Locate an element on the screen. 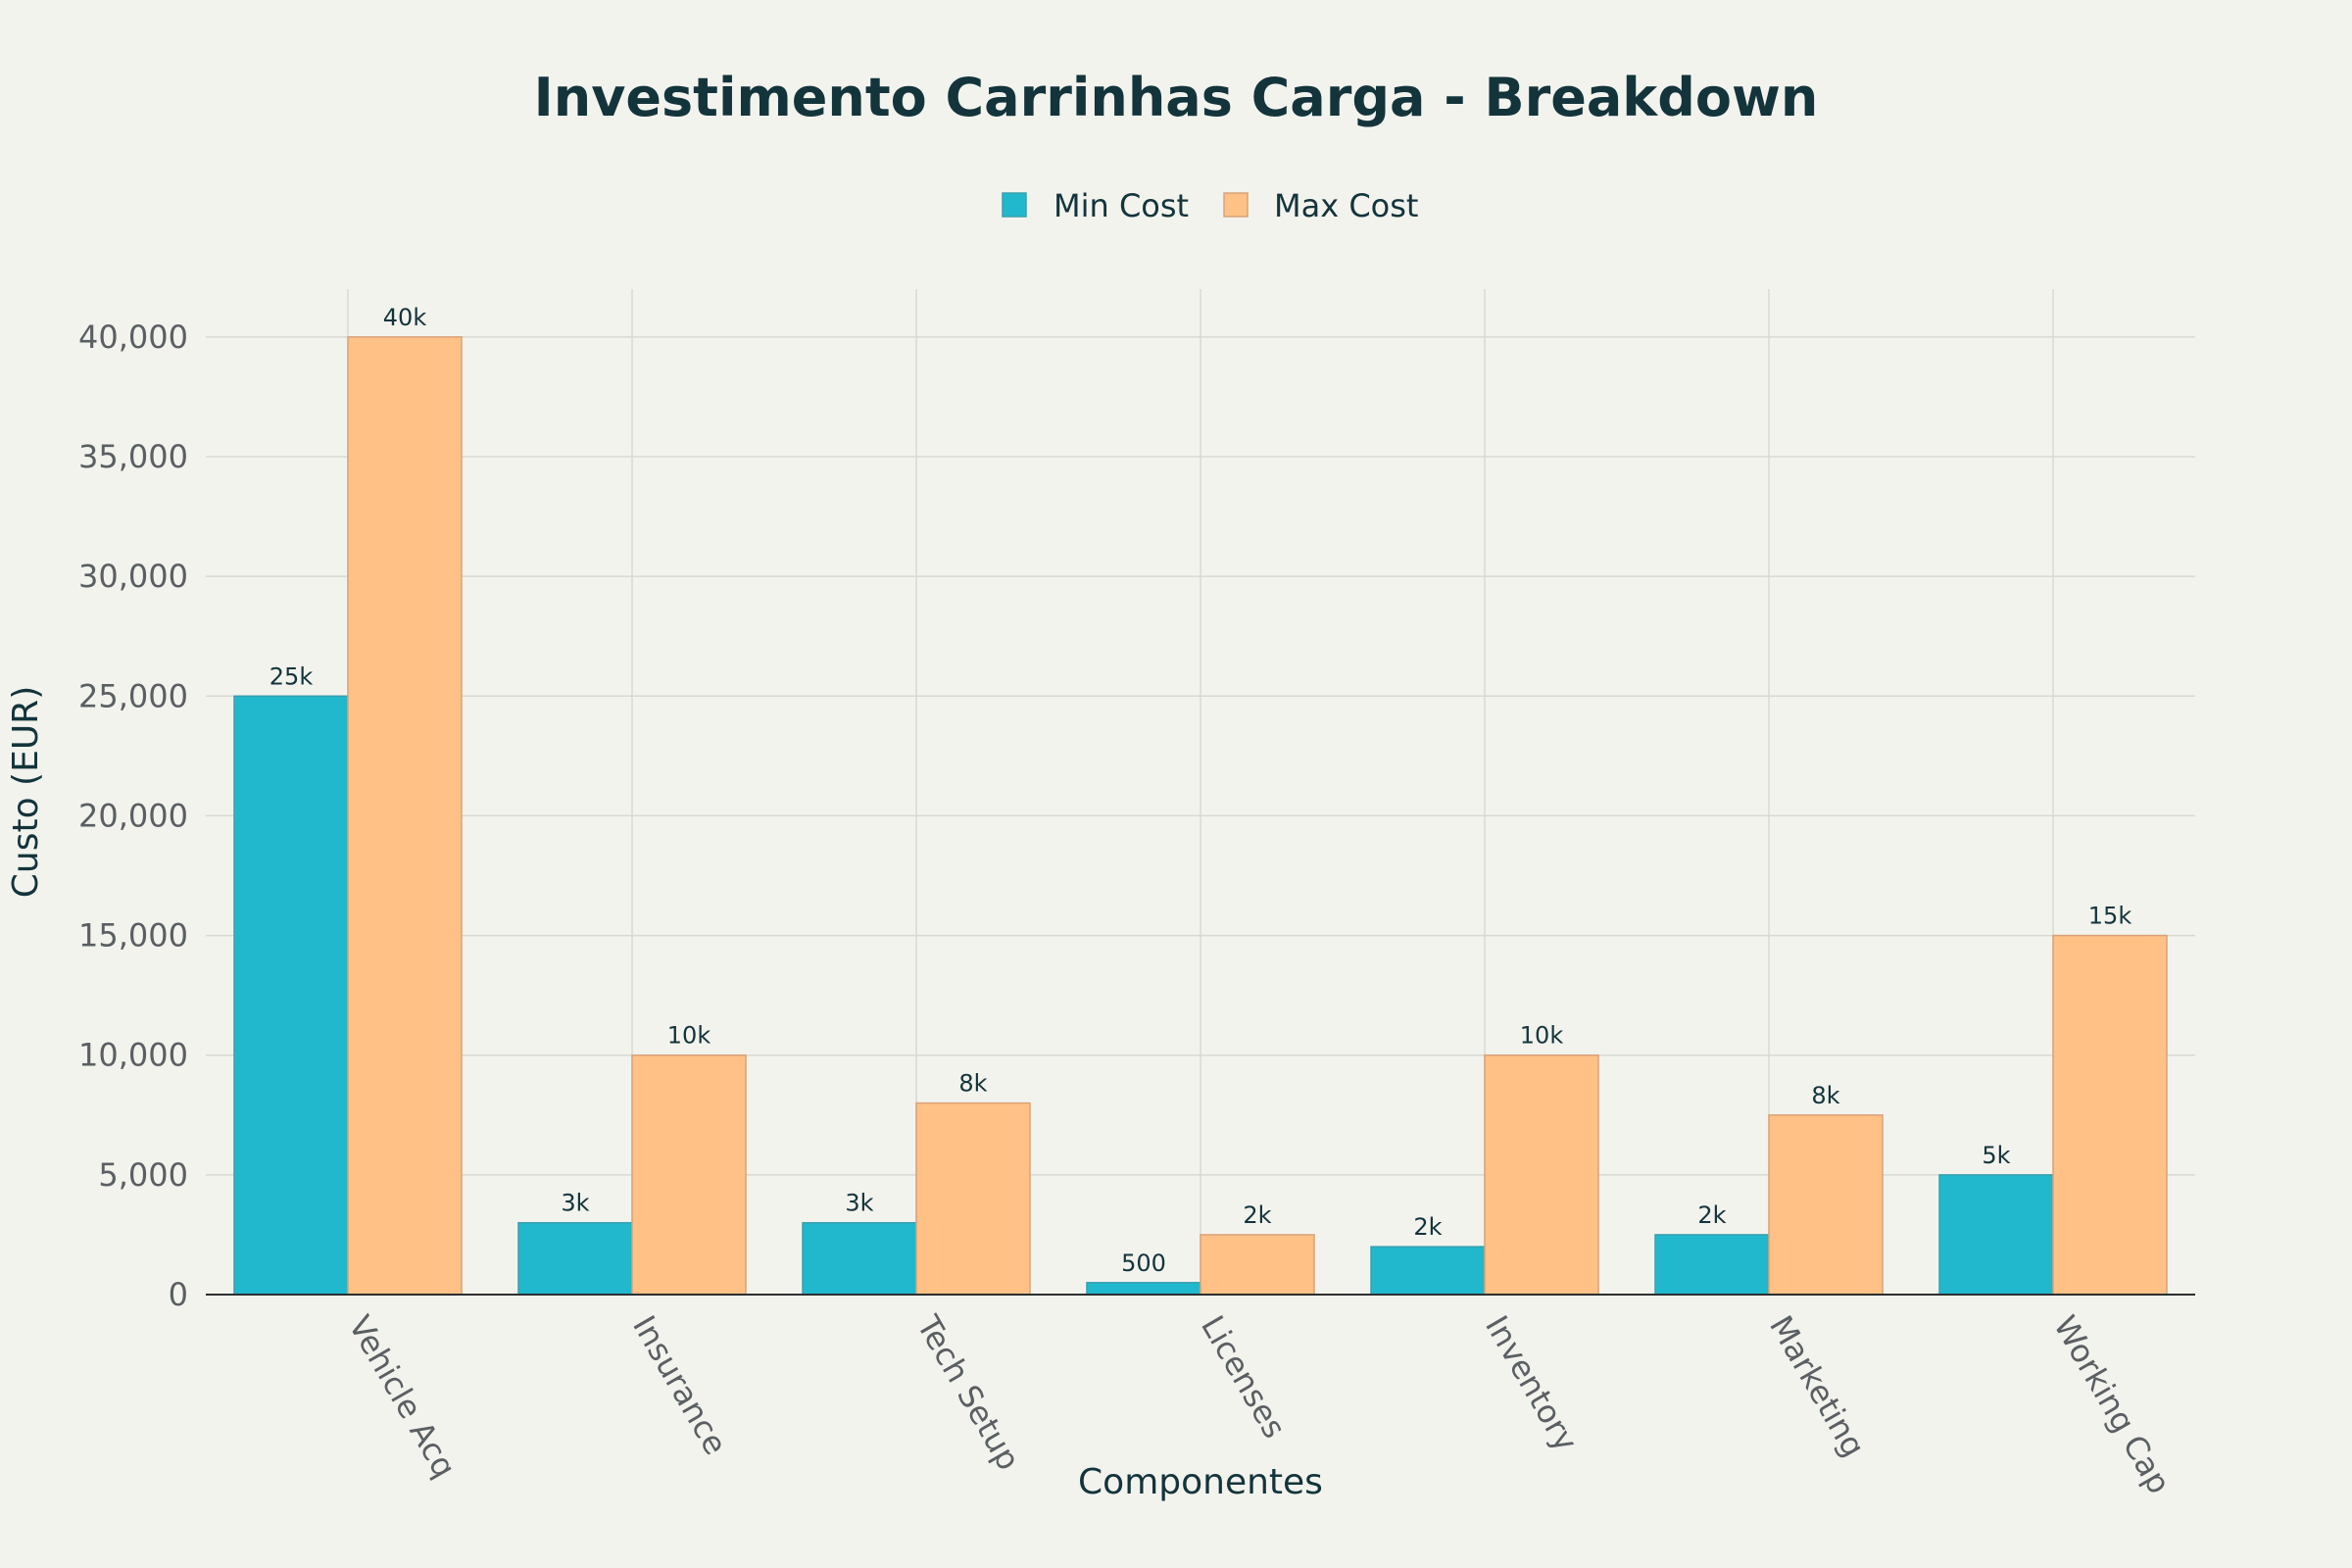 The width and height of the screenshot is (2352, 1568). data-label-max-cost-insurance: 10k is located at coordinates (689, 1036).